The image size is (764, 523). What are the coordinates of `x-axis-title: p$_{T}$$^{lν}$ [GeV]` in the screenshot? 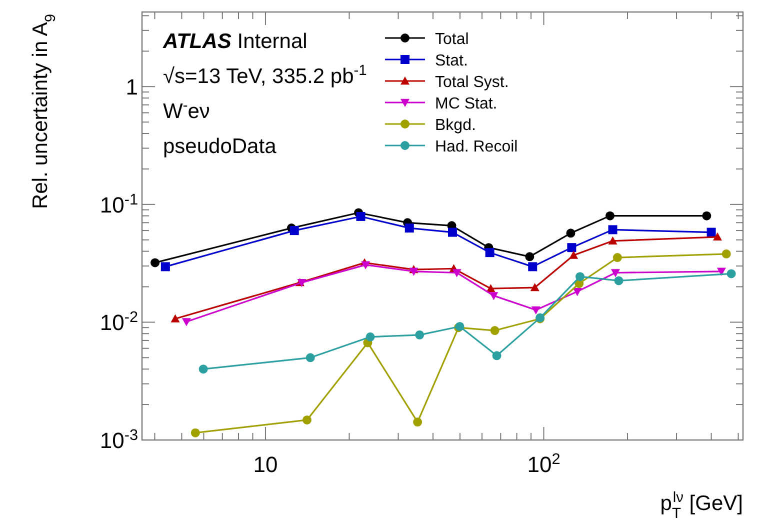 It's located at (701, 506).